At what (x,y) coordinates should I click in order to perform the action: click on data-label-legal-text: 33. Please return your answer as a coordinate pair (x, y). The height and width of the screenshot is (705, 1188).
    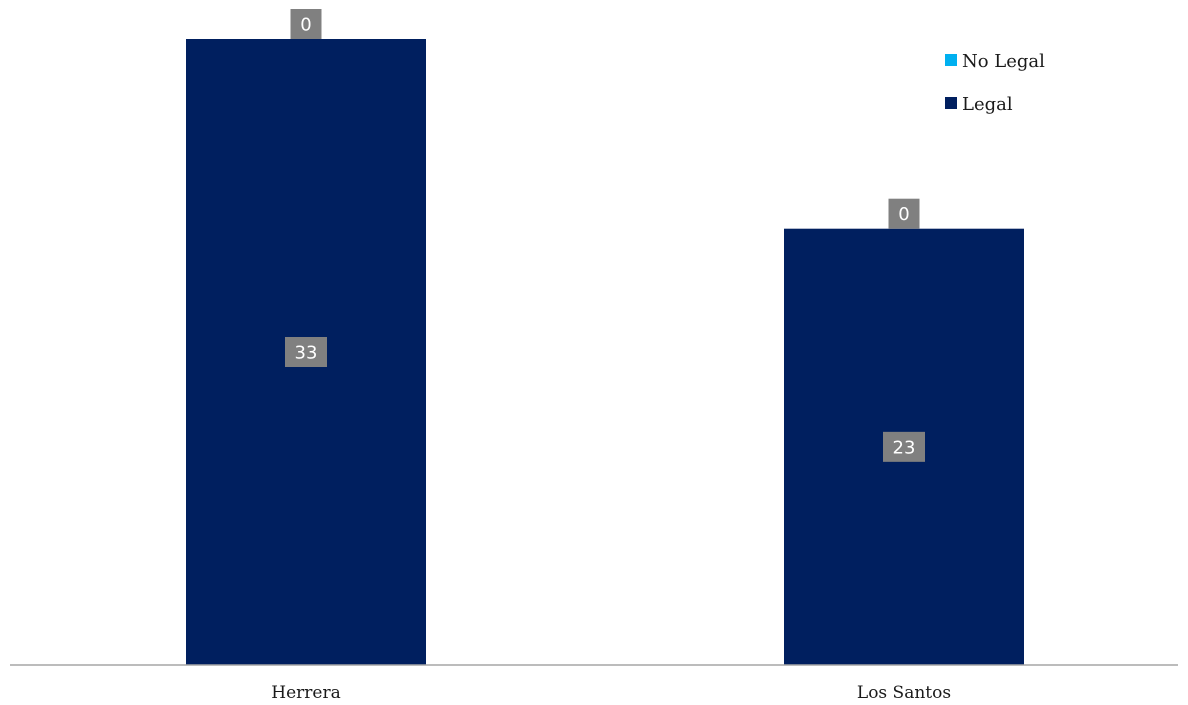
    Looking at the image, I should click on (306, 353).